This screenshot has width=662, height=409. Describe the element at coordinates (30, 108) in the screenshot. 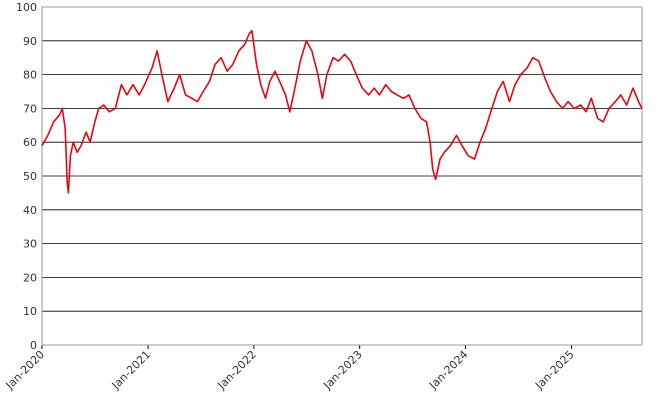

I see `y-tick-label: 70` at that location.